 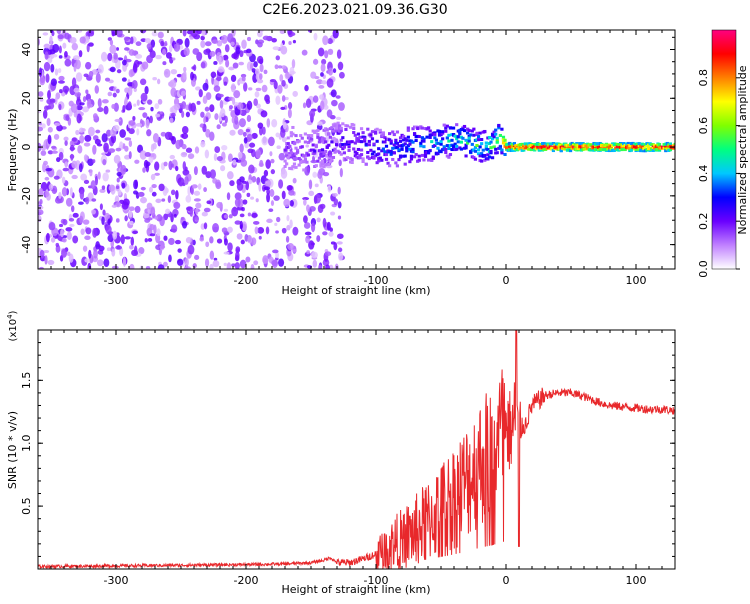 What do you see at coordinates (703, 126) in the screenshot?
I see `colorbar-tick-label: 0.6` at bounding box center [703, 126].